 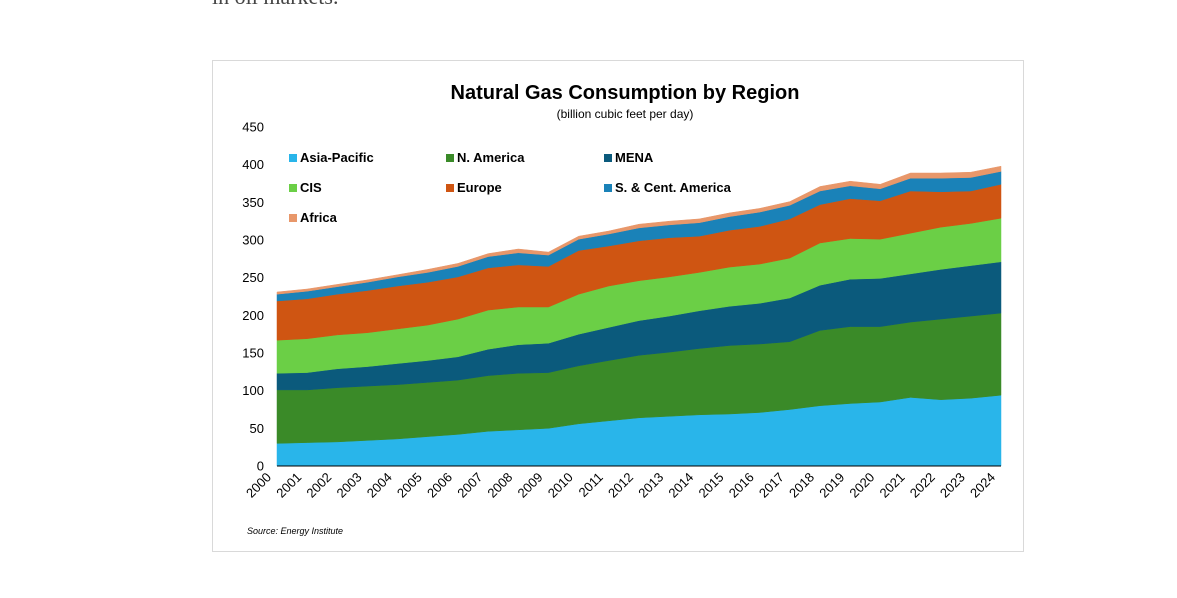 I want to click on x-tick-label: 2022, so click(x=922, y=485).